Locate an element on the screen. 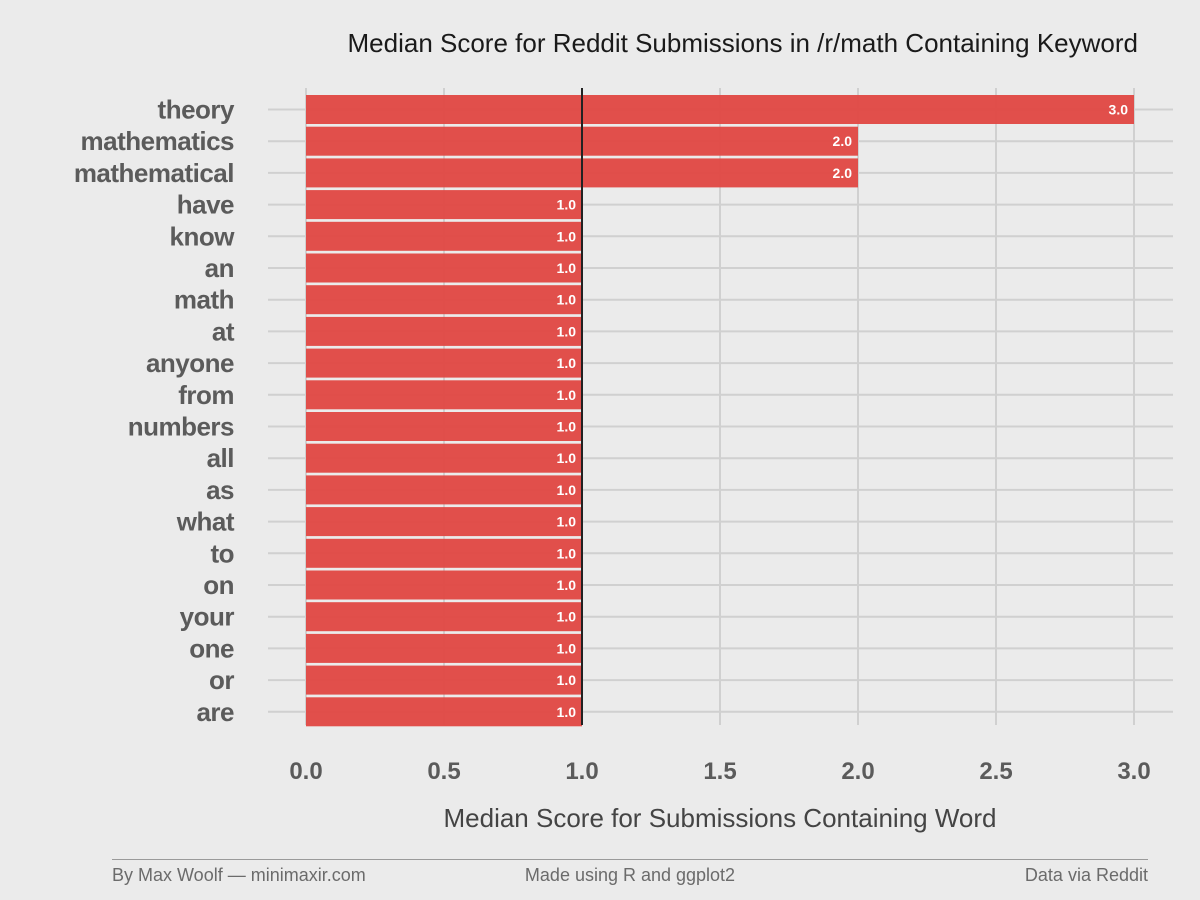 This screenshot has width=1200, height=900. y-tick-label: are is located at coordinates (215, 712).